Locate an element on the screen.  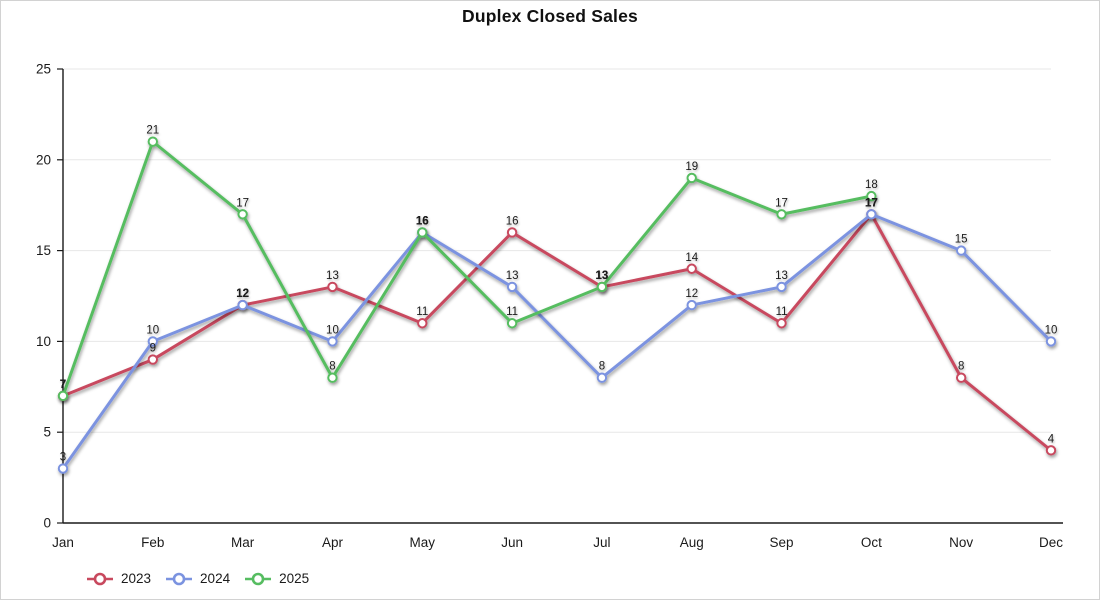
data-point-label: 4 is located at coordinates (1051, 439).